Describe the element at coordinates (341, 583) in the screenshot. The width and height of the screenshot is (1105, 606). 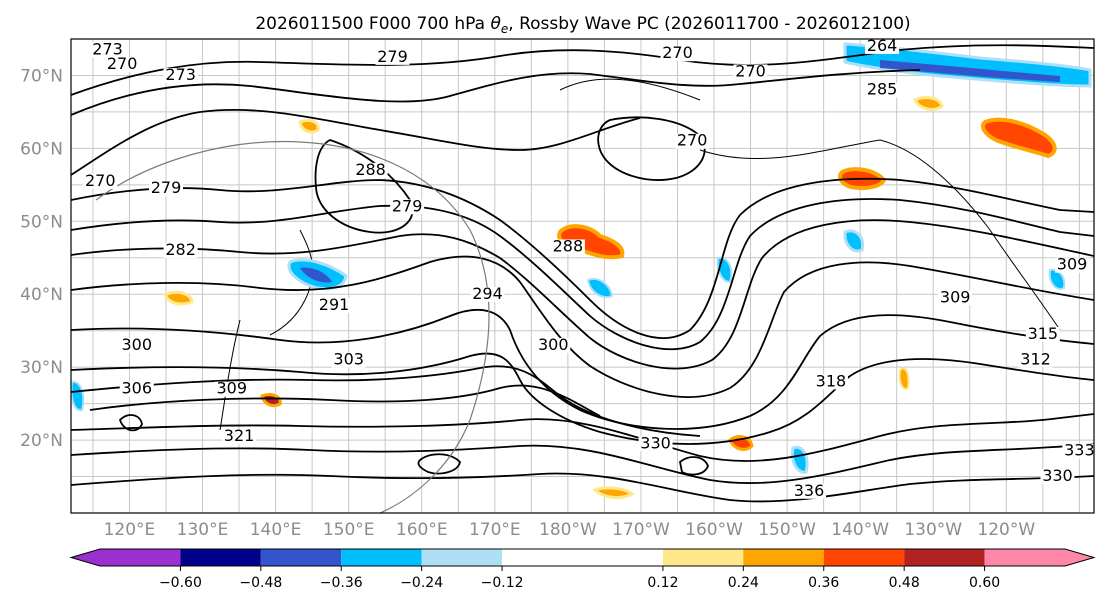
I see `colorbar-tick-label: −0.36` at that location.